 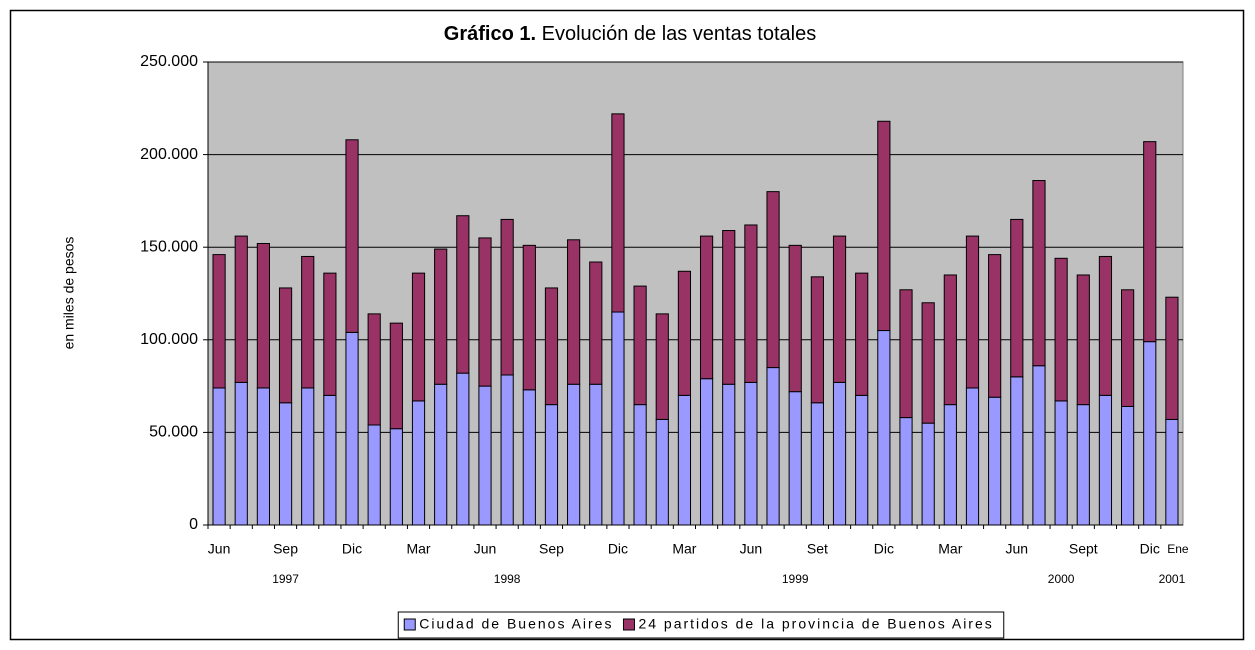 What do you see at coordinates (169, 339) in the screenshot?
I see `y-tick-label: 100.000` at bounding box center [169, 339].